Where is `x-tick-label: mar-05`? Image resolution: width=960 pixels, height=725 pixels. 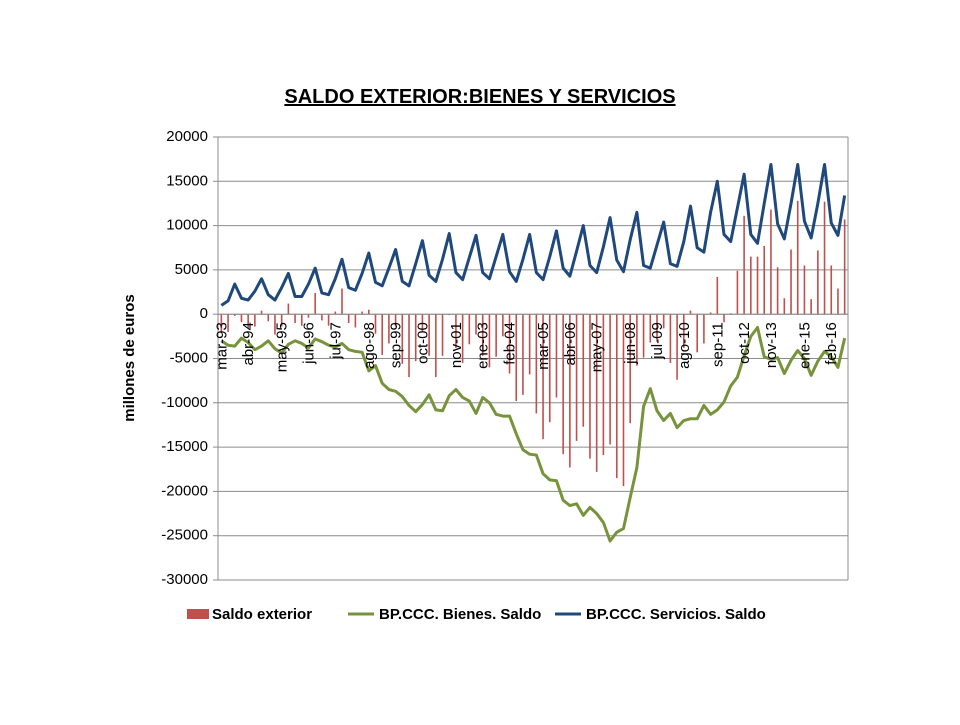 x-tick-label: mar-05 is located at coordinates (543, 346).